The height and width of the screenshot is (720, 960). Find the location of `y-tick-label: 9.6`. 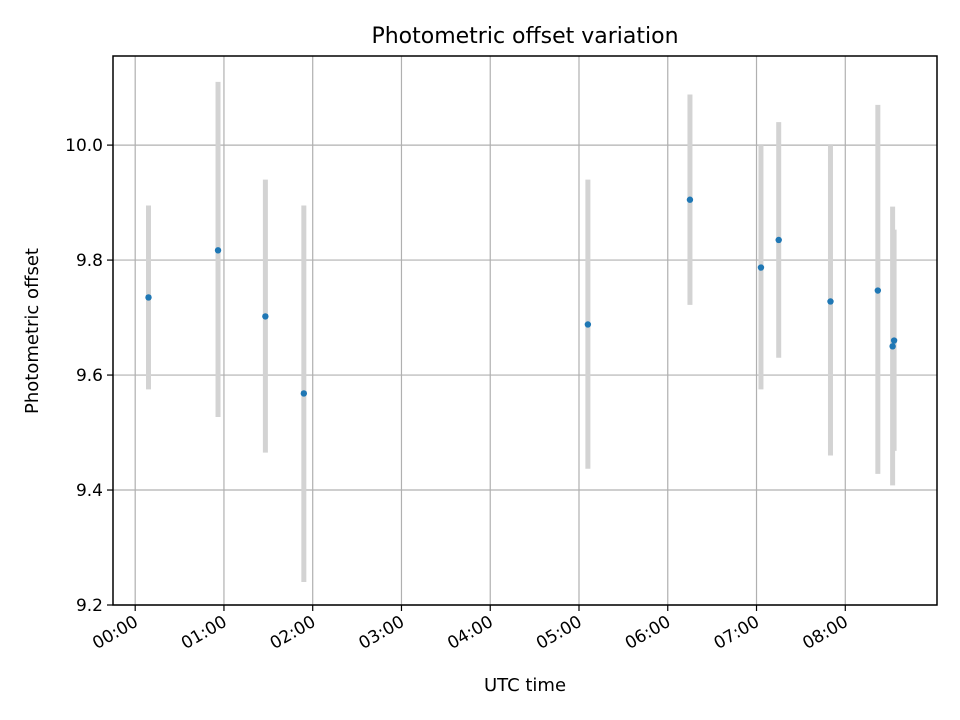

y-tick-label: 9.6 is located at coordinates (89, 376).